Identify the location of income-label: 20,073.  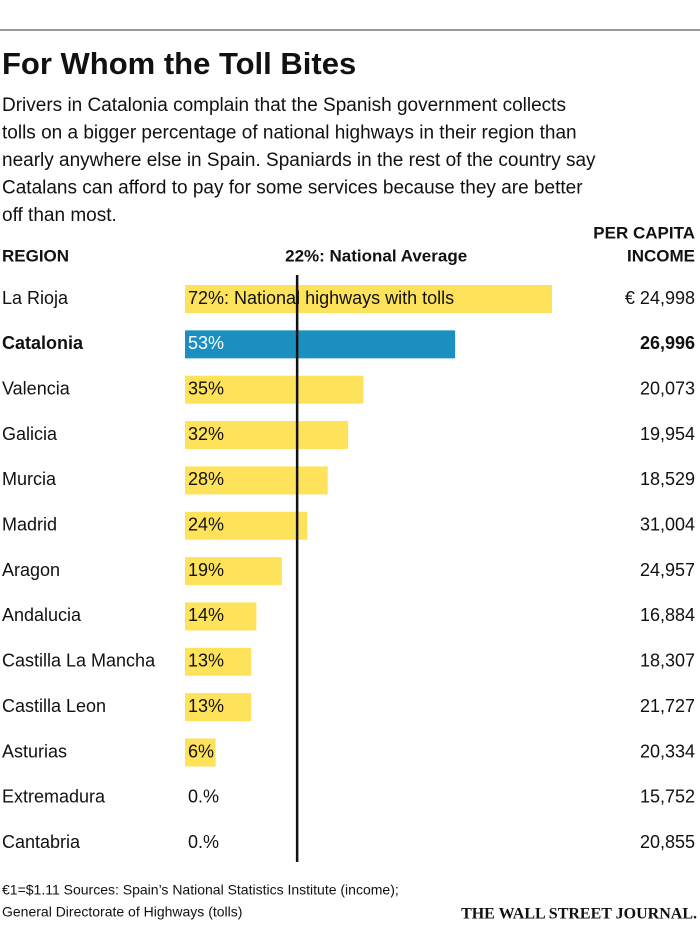
(667, 388).